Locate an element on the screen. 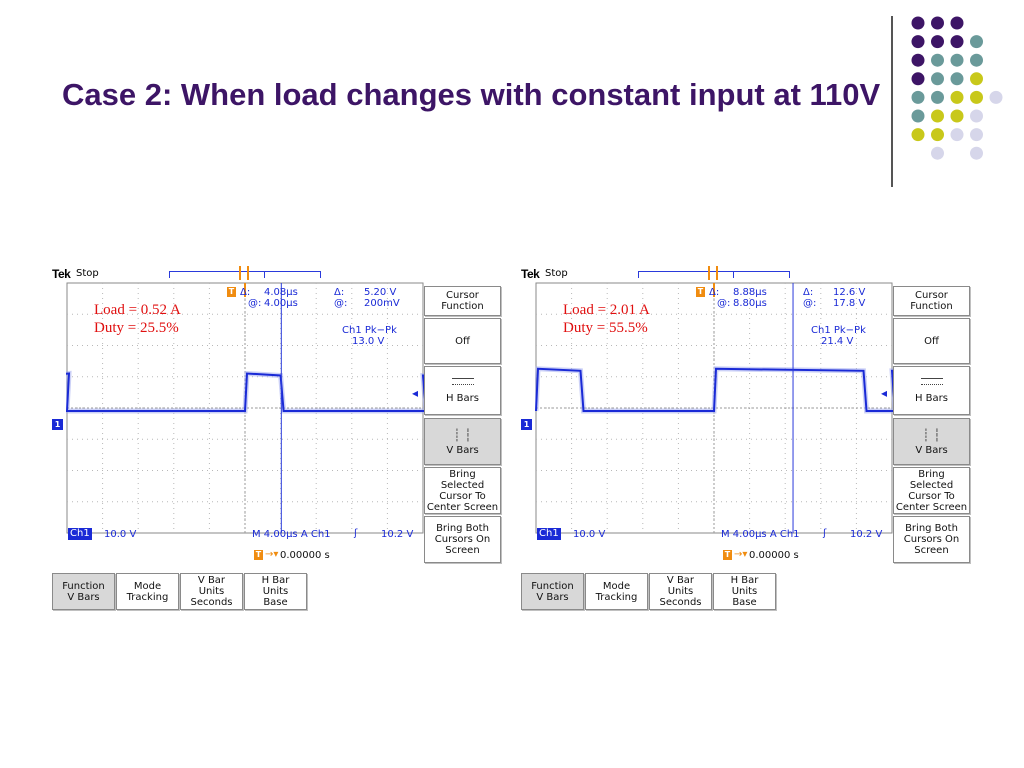 This screenshot has width=1024, height=768. delta-time-value: 8.88µs is located at coordinates (750, 292).